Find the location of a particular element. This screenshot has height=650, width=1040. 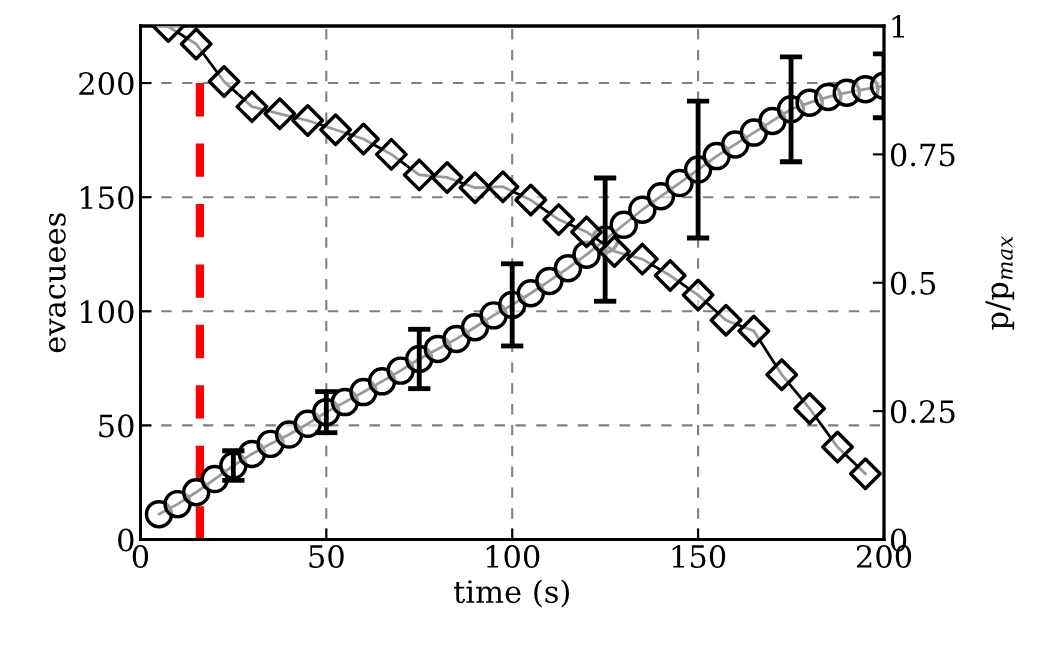

x-tick-label: 100 is located at coordinates (513, 556).